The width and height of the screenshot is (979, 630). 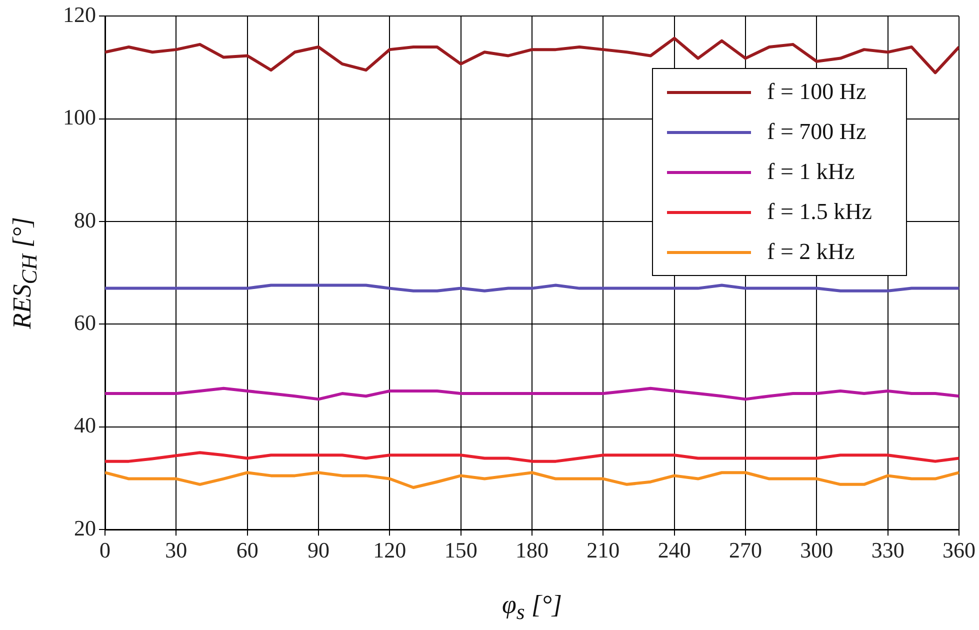 I want to click on legend-label: f = 100 Hz, so click(x=816, y=92).